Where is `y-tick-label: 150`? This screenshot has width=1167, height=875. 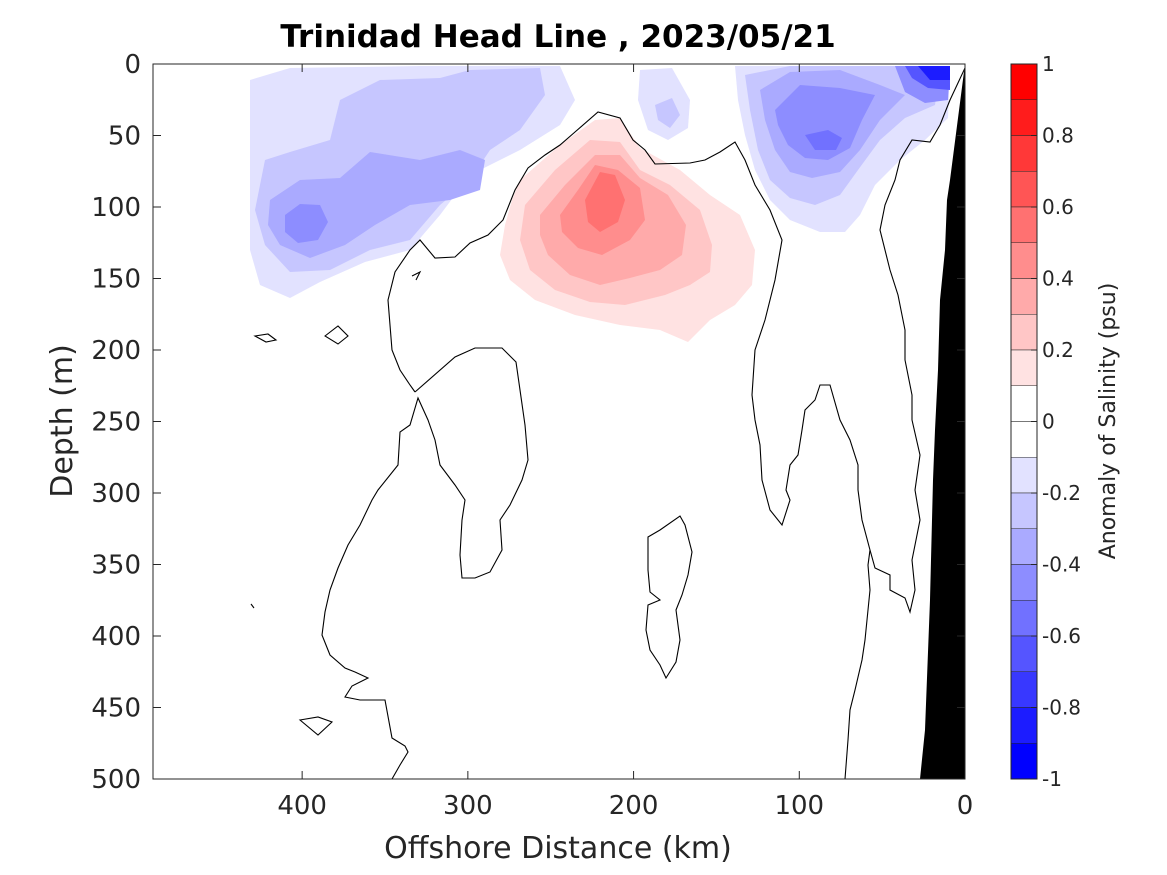
y-tick-label: 150 is located at coordinates (116, 280).